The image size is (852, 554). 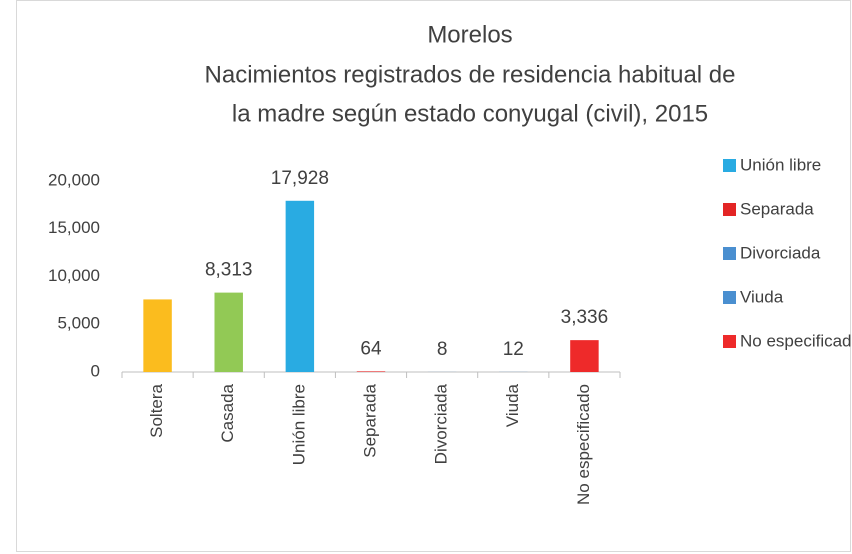 I want to click on x-tick-label: Casada, so click(x=227, y=412).